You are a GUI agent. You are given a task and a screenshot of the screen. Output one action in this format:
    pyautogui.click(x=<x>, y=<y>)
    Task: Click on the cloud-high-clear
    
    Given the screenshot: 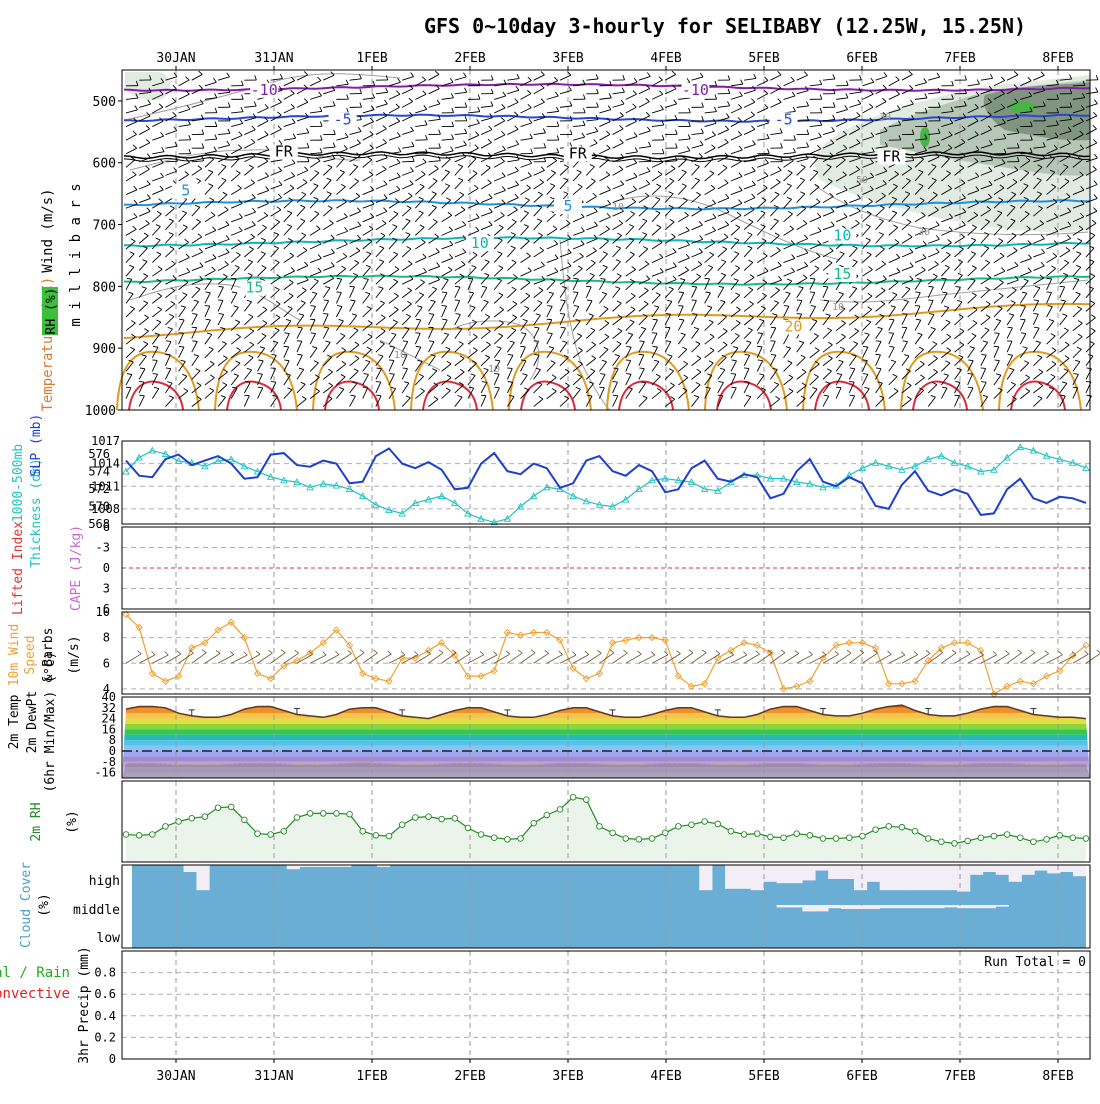 What is the action you would take?
    pyautogui.click(x=705, y=877)
    